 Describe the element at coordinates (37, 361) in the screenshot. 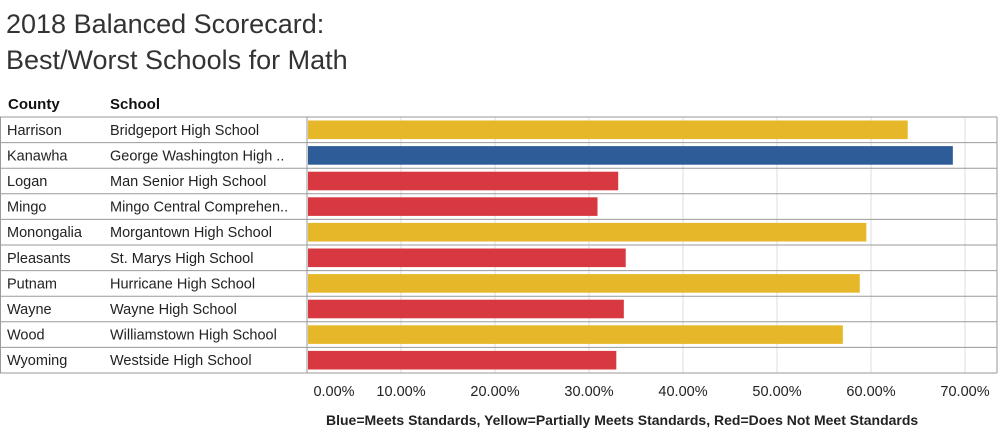

I see `county-label: Wyoming` at that location.